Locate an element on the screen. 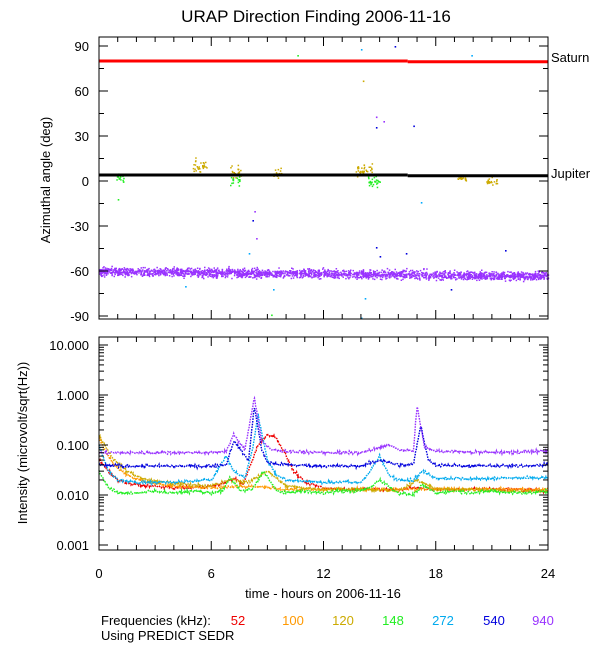 This screenshot has width=600, height=650. x-tick-label: 12 is located at coordinates (323, 573).